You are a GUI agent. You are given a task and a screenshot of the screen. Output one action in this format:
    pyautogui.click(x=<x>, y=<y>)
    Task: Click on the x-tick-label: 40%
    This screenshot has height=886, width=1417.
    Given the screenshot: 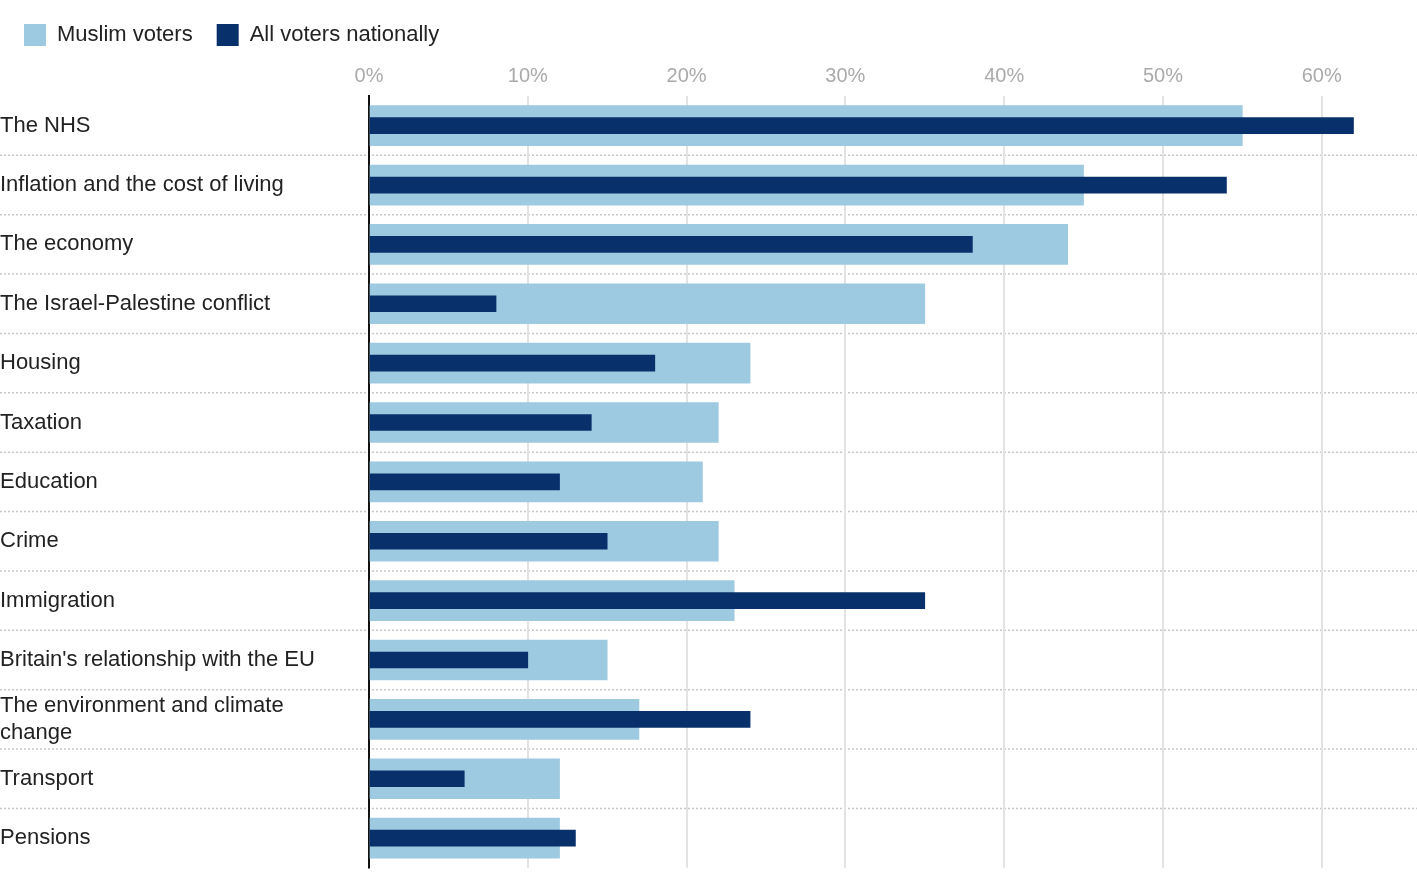 What is the action you would take?
    pyautogui.click(x=1004, y=74)
    